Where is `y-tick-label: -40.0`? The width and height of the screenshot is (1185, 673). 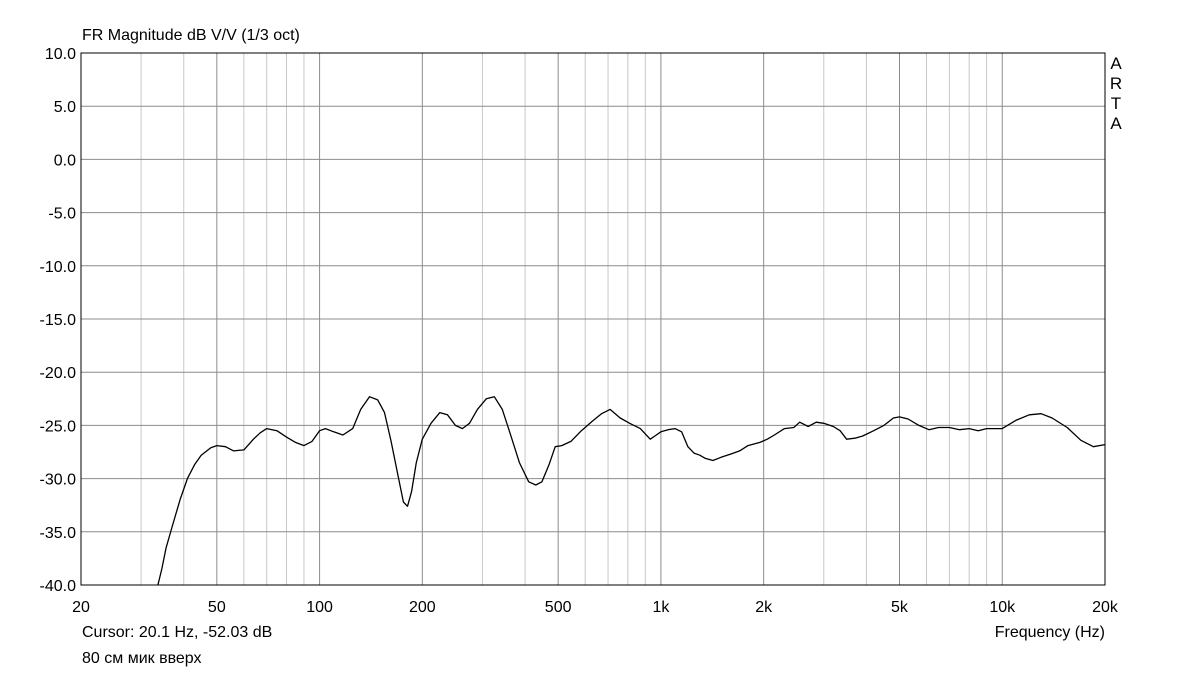 y-tick-label: -40.0 is located at coordinates (58, 586).